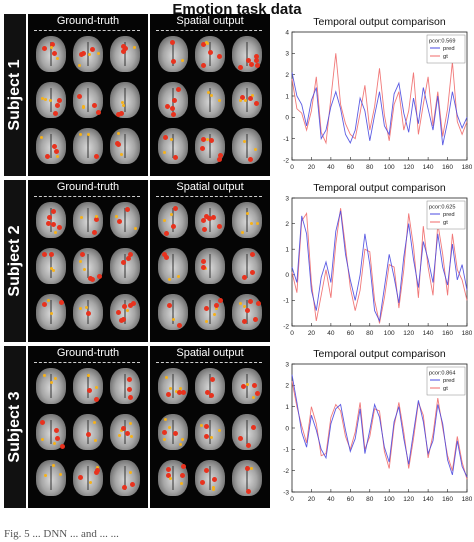  What do you see at coordinates (389, 167) in the screenshot?
I see `x-tick-label: 100` at bounding box center [389, 167].